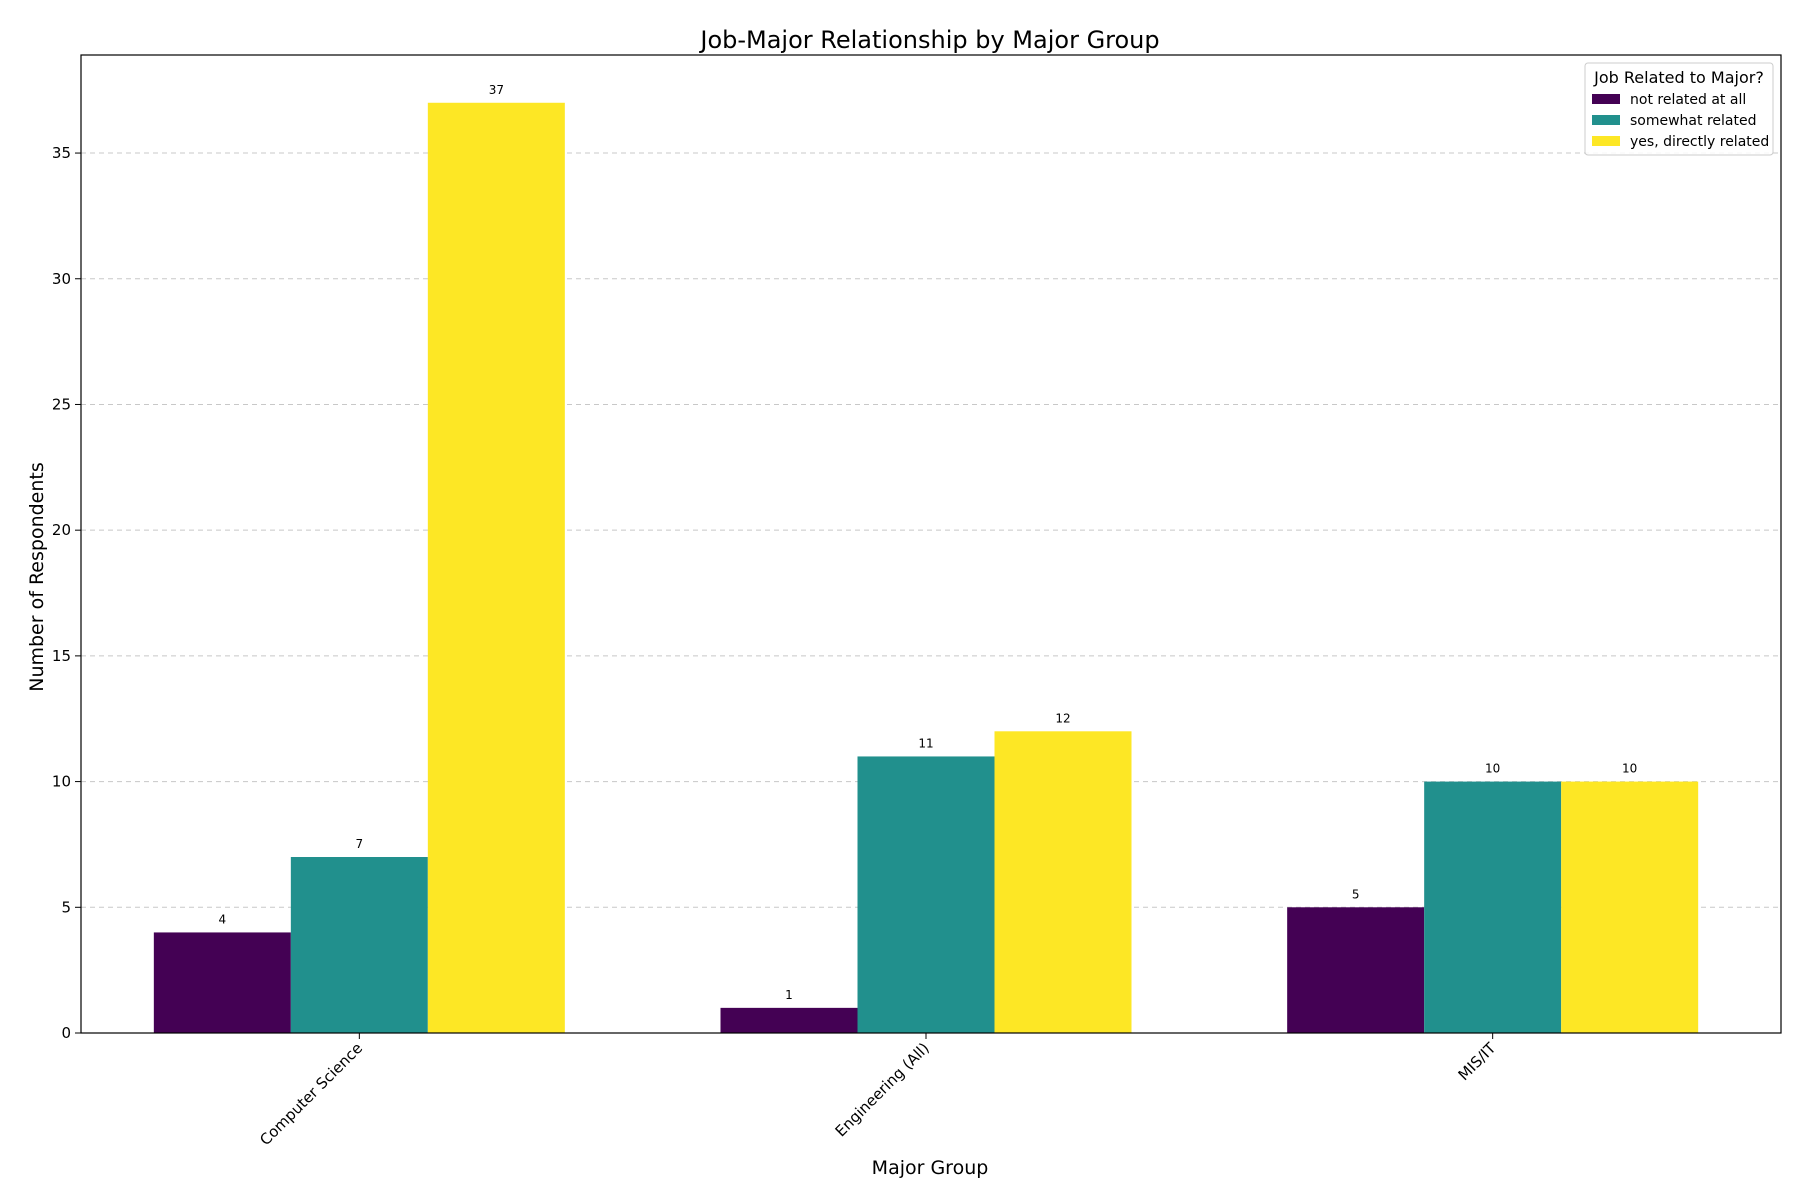  I want to click on y-tick-label: 35, so click(61, 153).